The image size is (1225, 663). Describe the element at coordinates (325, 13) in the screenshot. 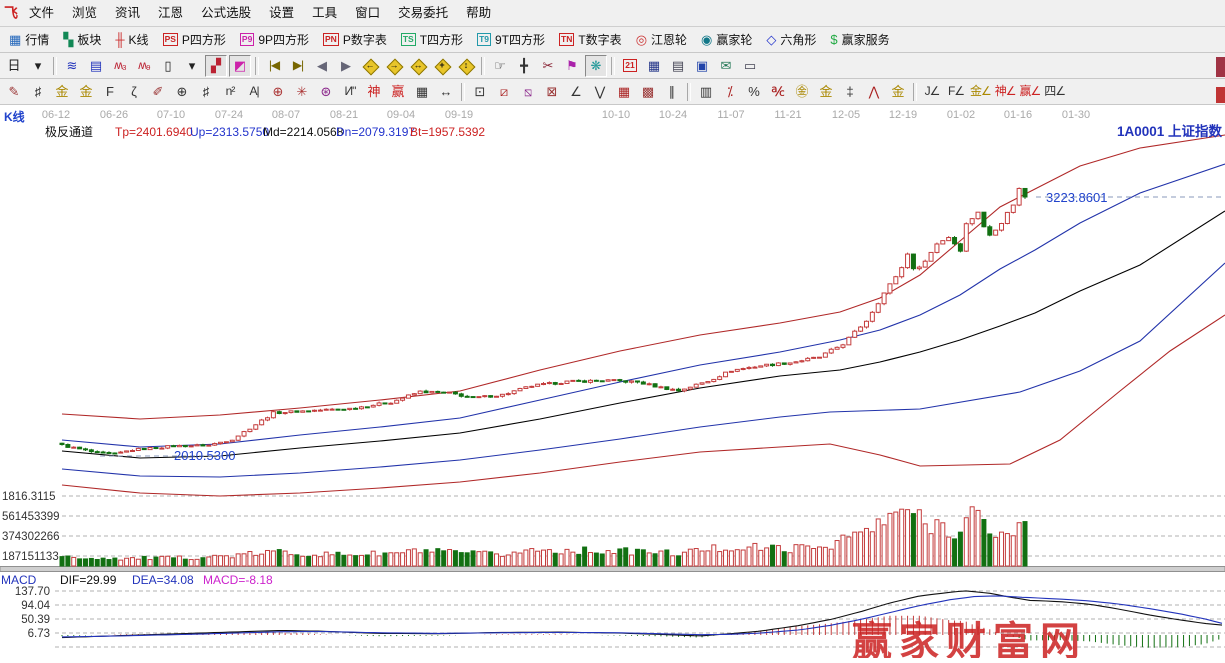

I see `menu-item-6: 工具` at that location.